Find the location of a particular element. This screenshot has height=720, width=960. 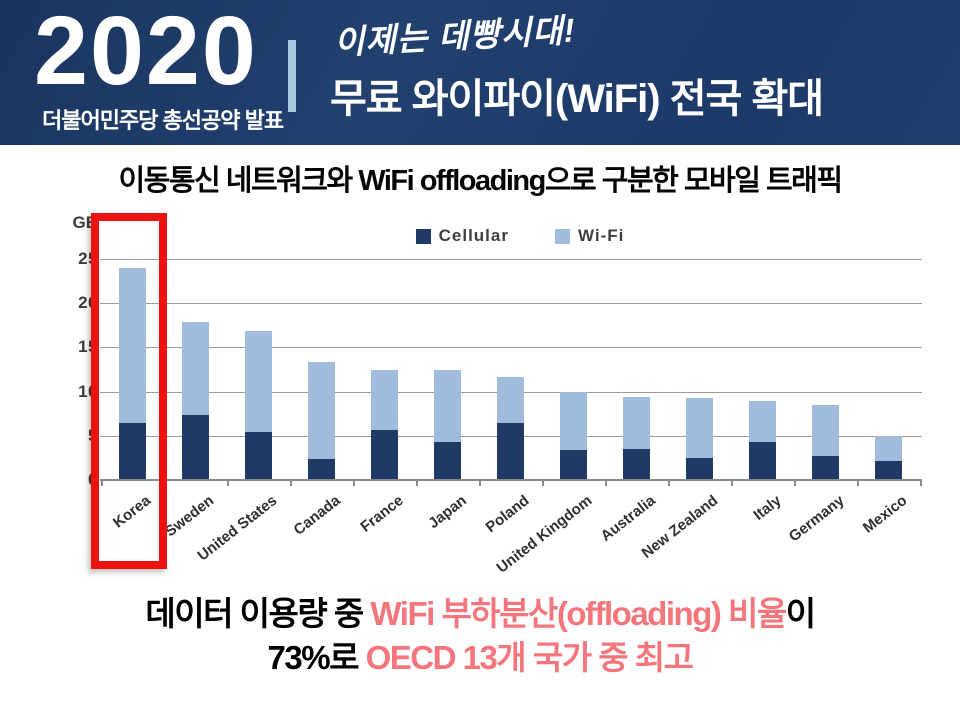

bar-canada-cellular is located at coordinates (321, 469).